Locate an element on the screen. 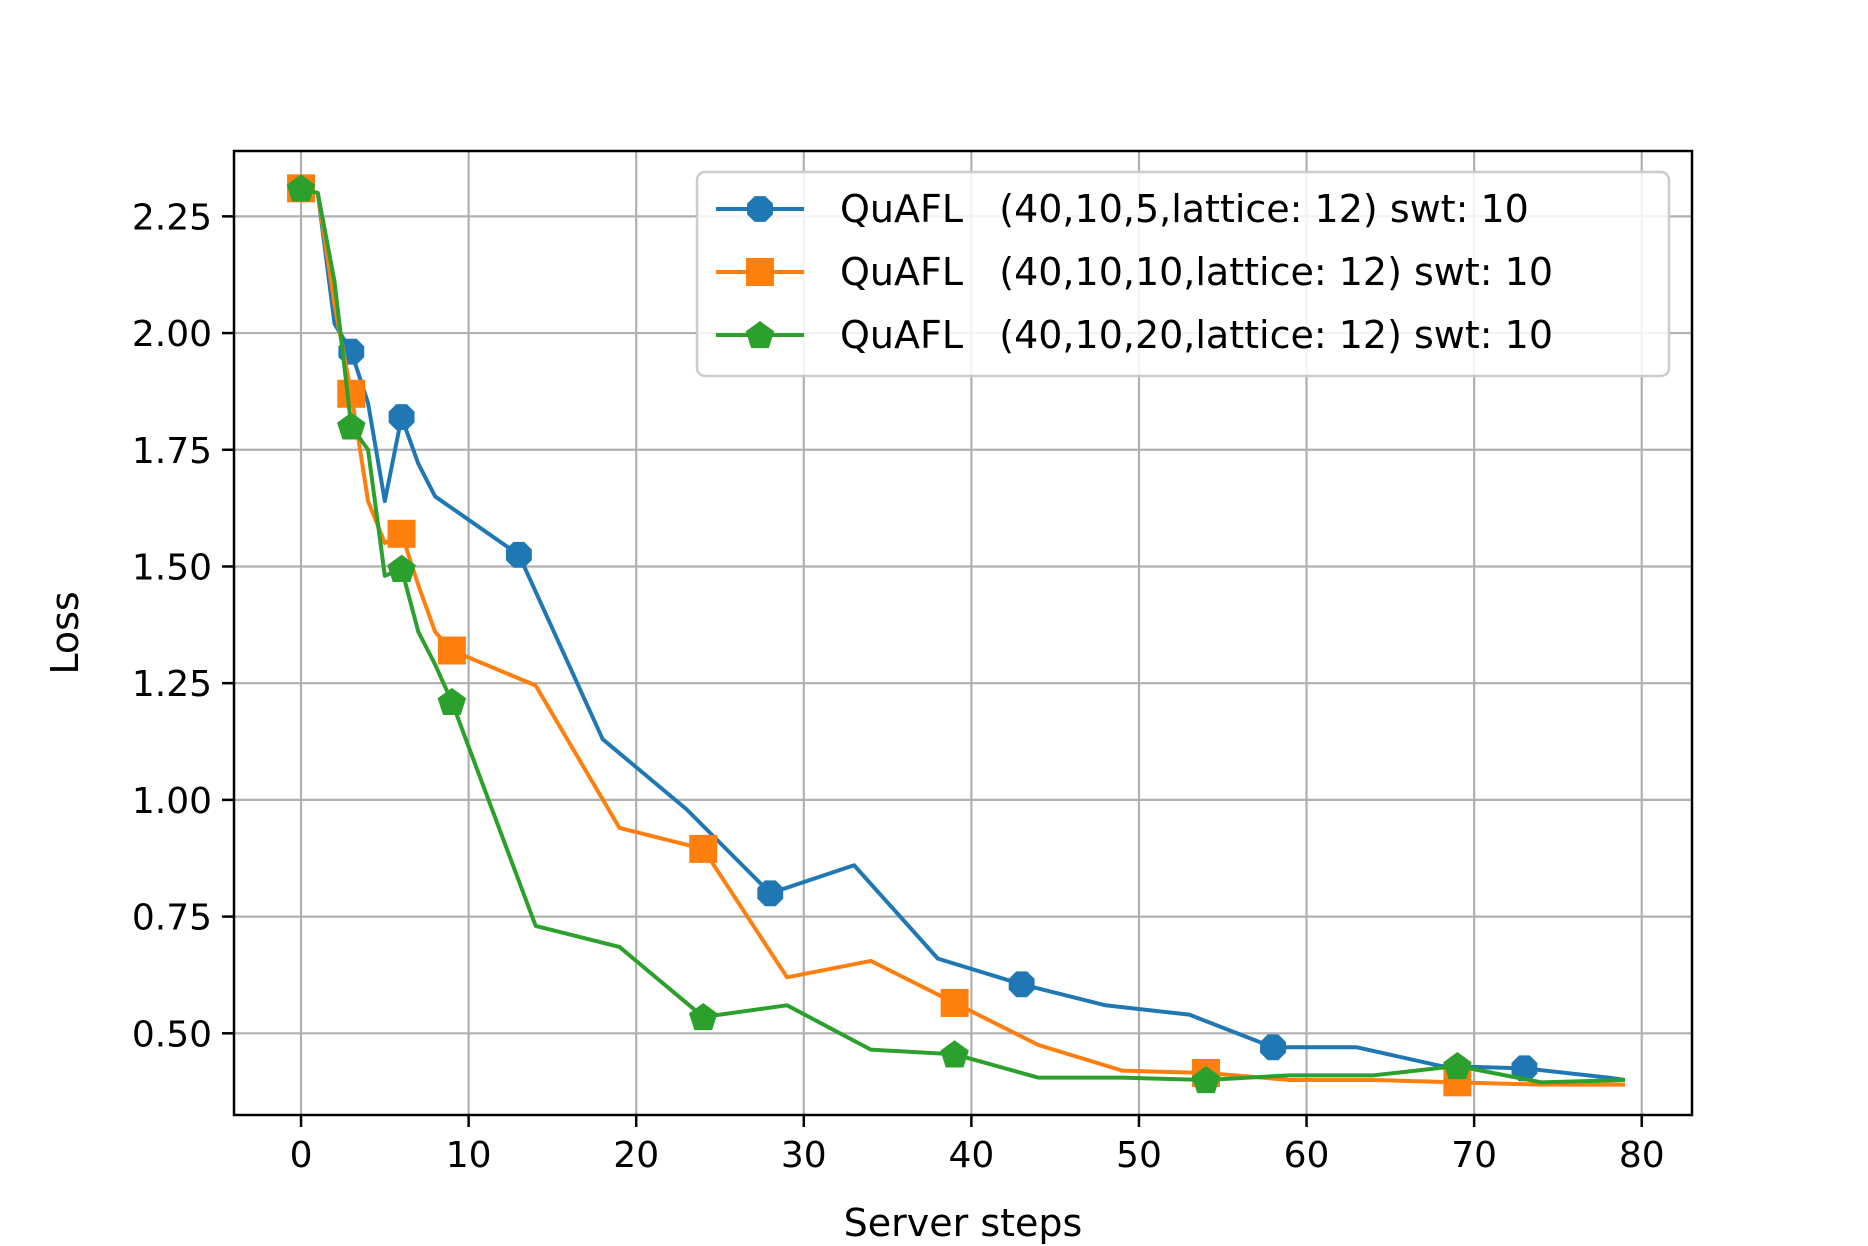 The width and height of the screenshot is (1868, 1246). y-tick-label: 1.25 is located at coordinates (172, 684).